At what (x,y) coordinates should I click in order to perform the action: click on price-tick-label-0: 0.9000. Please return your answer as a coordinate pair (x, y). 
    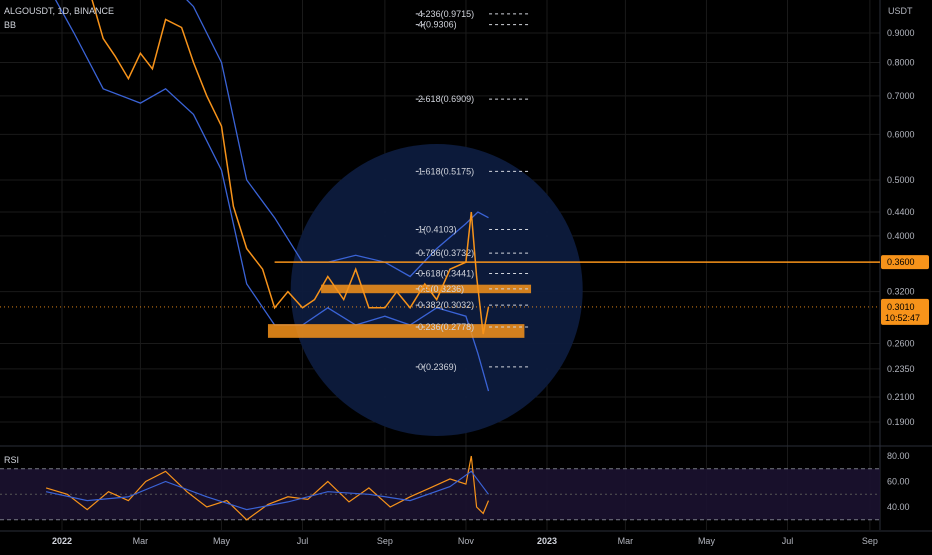
    Looking at the image, I should click on (901, 33).